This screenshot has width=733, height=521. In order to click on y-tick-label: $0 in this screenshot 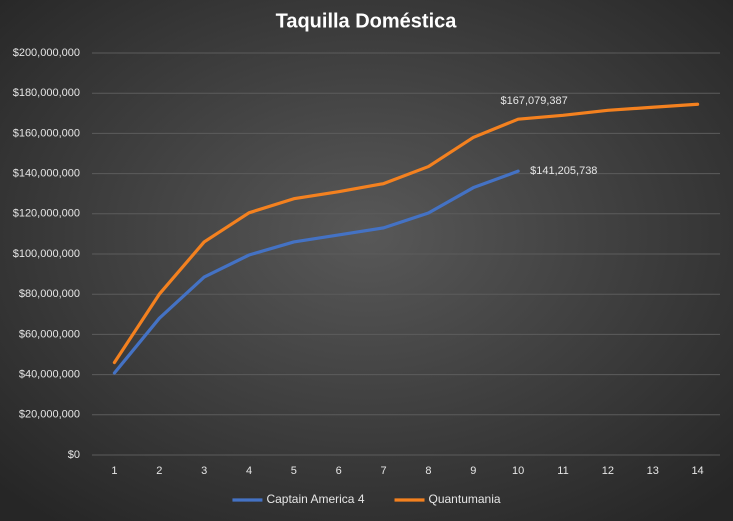, I will do `click(74, 455)`.